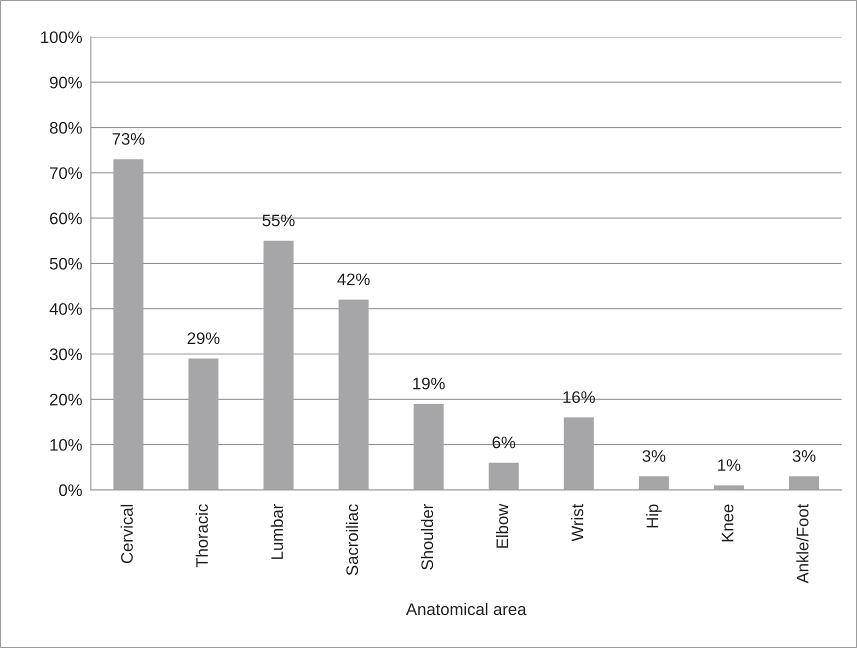  What do you see at coordinates (66, 444) in the screenshot?
I see `y-tick-label: 10%` at bounding box center [66, 444].